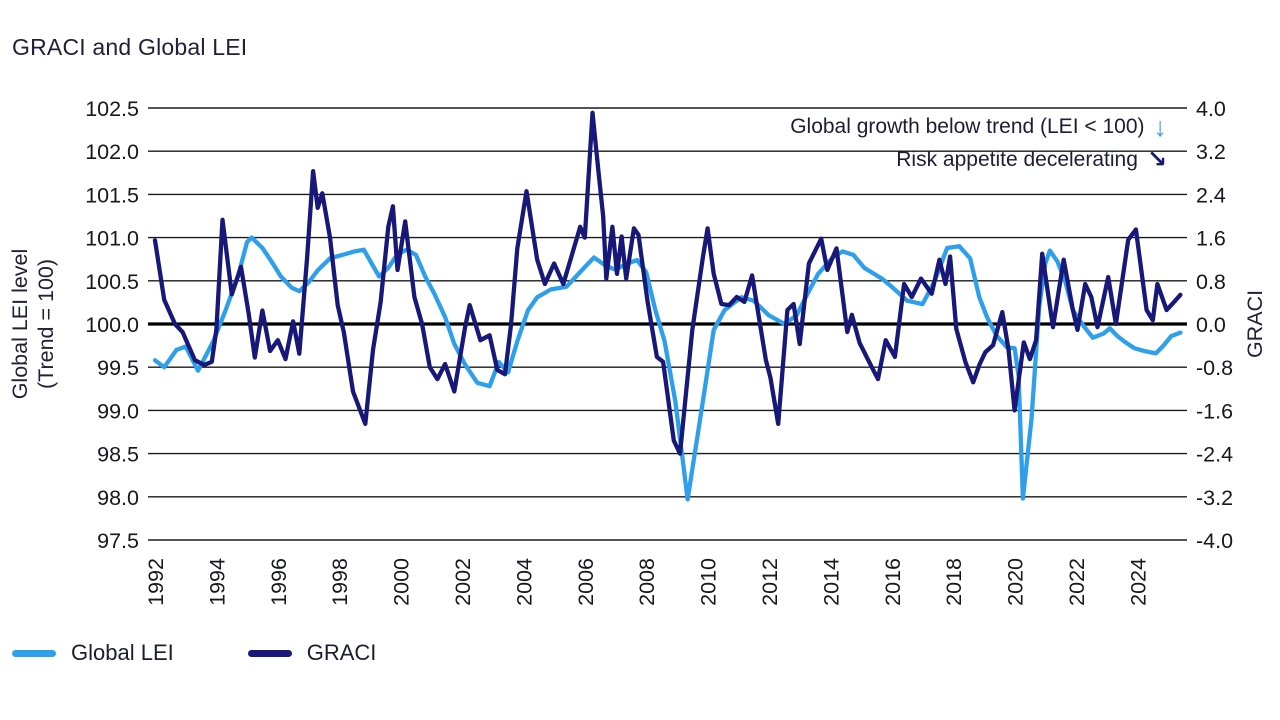 The image size is (1280, 720). What do you see at coordinates (1214, 498) in the screenshot?
I see `right-axis-tick-label: -3.2` at bounding box center [1214, 498].